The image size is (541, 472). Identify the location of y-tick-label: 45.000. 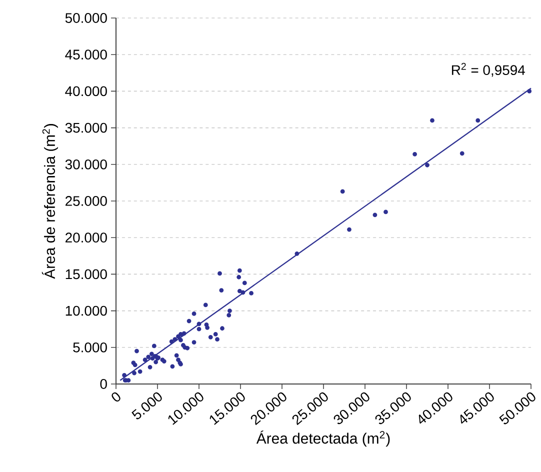
(86, 55).